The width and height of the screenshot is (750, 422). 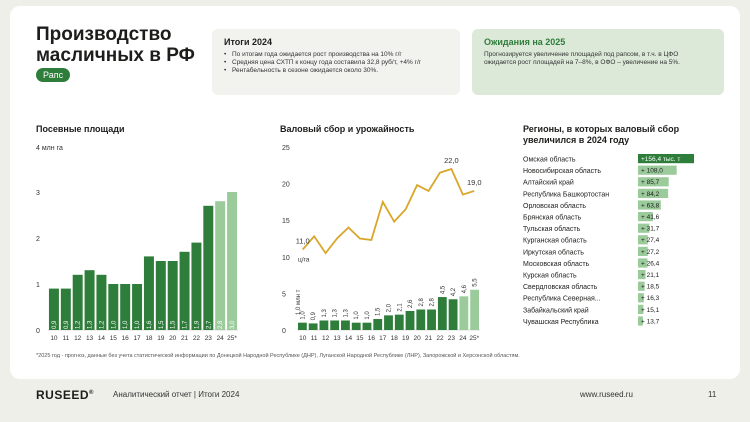 What do you see at coordinates (65, 338) in the screenshot?
I see `chart1-xtick: 11` at bounding box center [65, 338].